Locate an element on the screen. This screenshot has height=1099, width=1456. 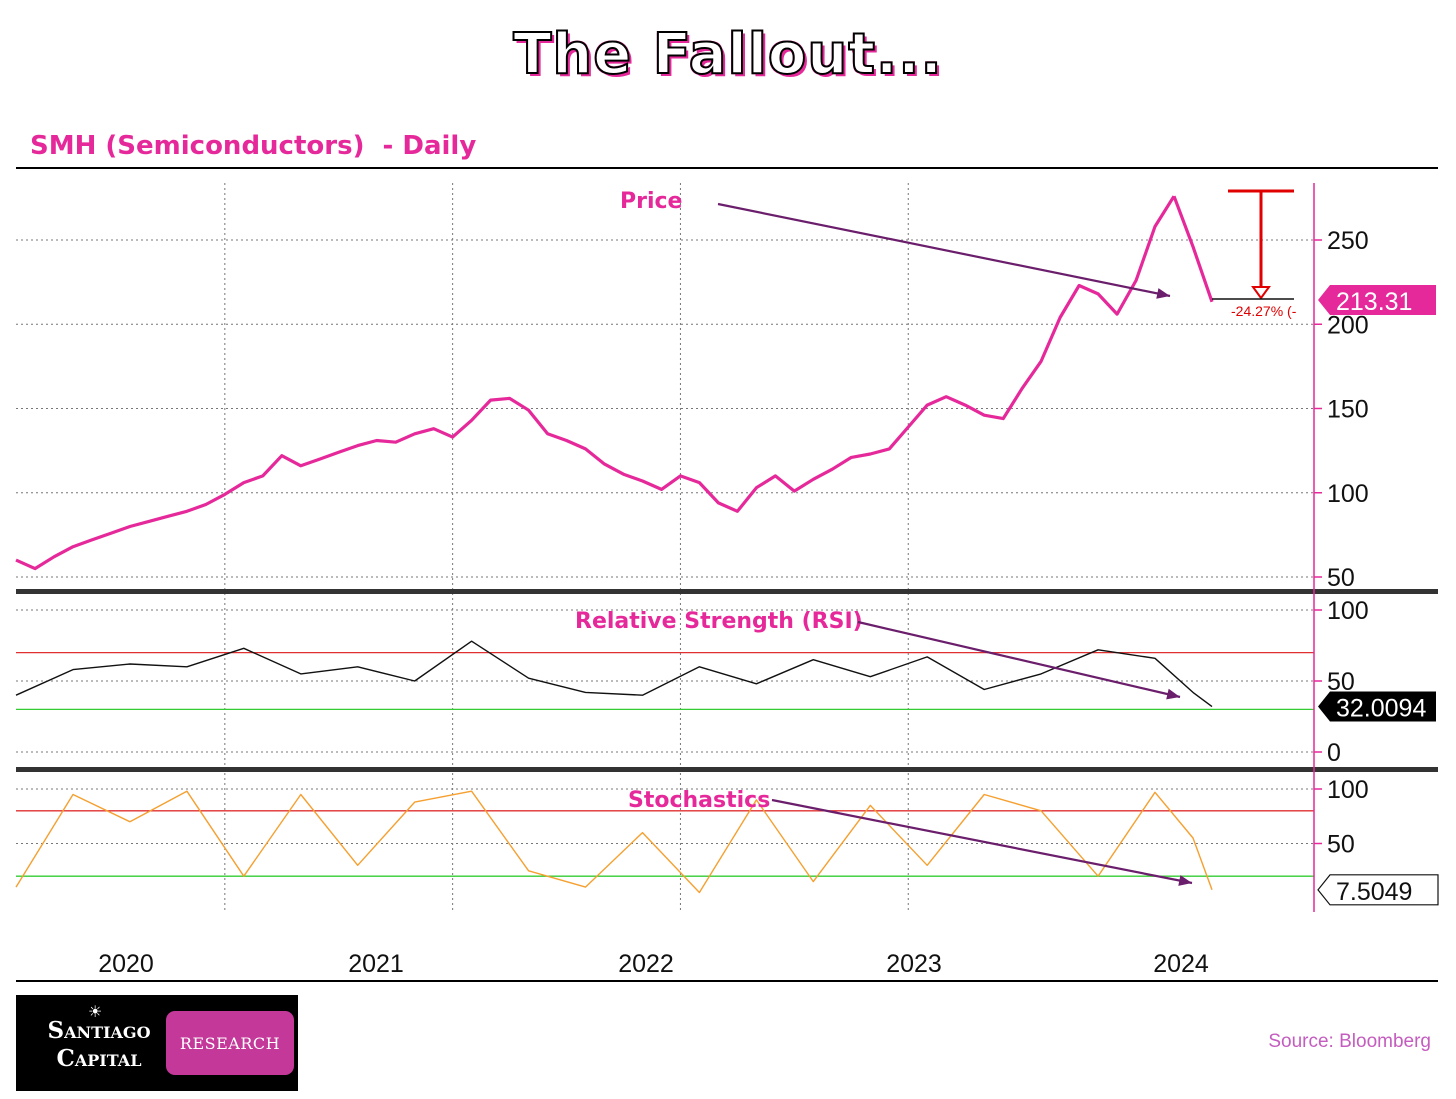
drawdown-change-label: -24.27% (- is located at coordinates (1264, 311).